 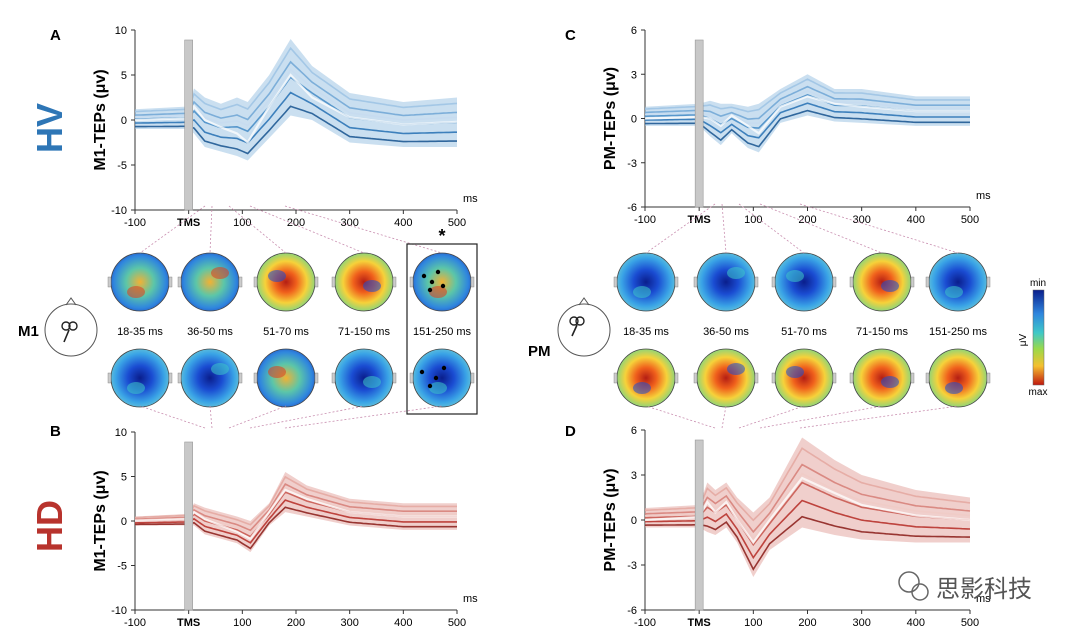 What do you see at coordinates (634, 31) in the screenshot?
I see `y-tick-label: 6` at bounding box center [634, 31].